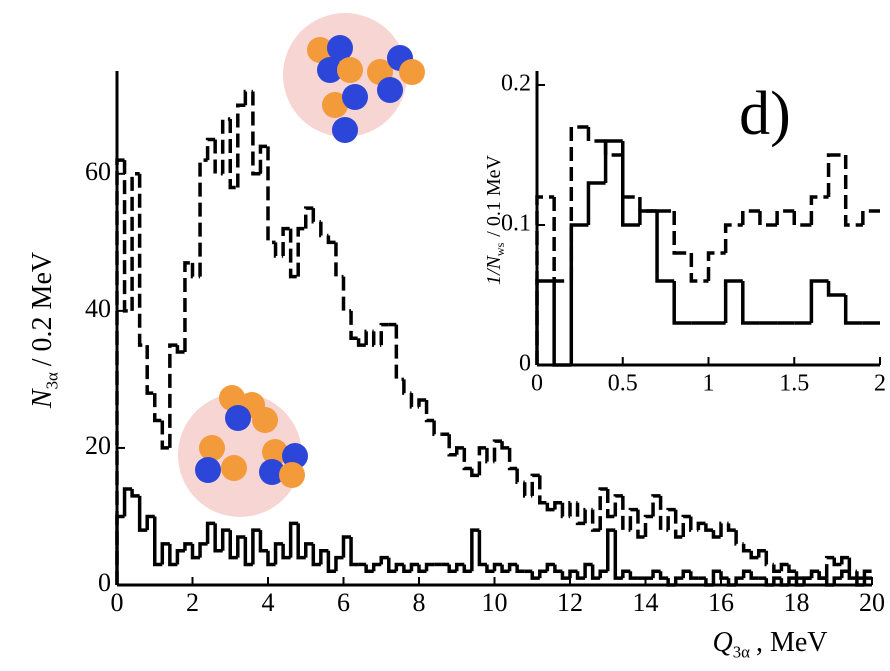  What do you see at coordinates (268, 602) in the screenshot?
I see `x-tick-label: 4` at bounding box center [268, 602].